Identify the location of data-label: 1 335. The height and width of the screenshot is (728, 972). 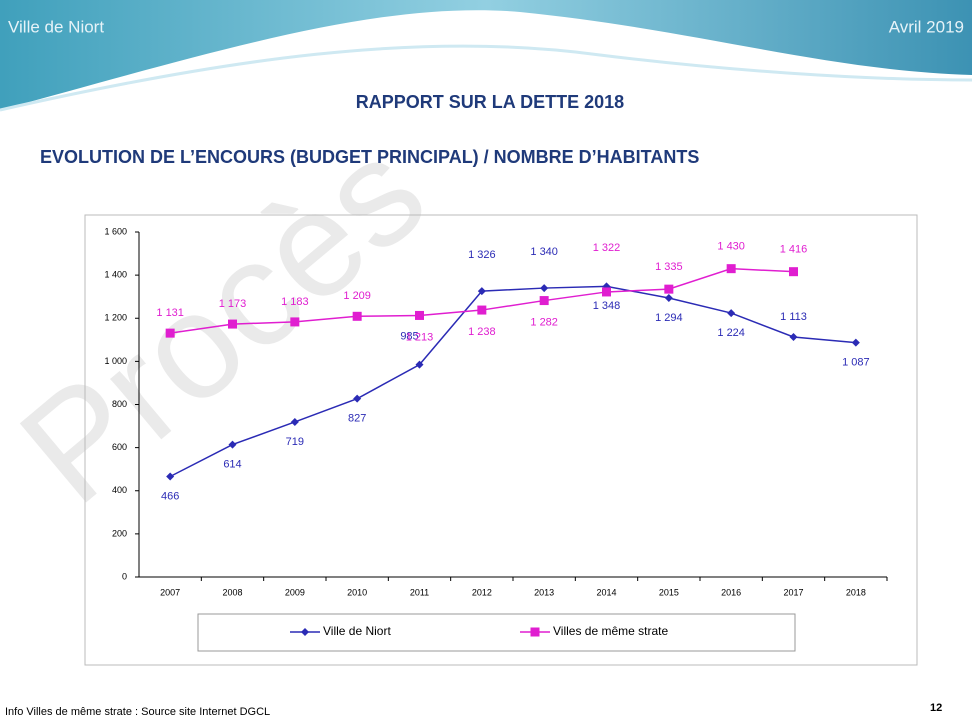
(669, 267).